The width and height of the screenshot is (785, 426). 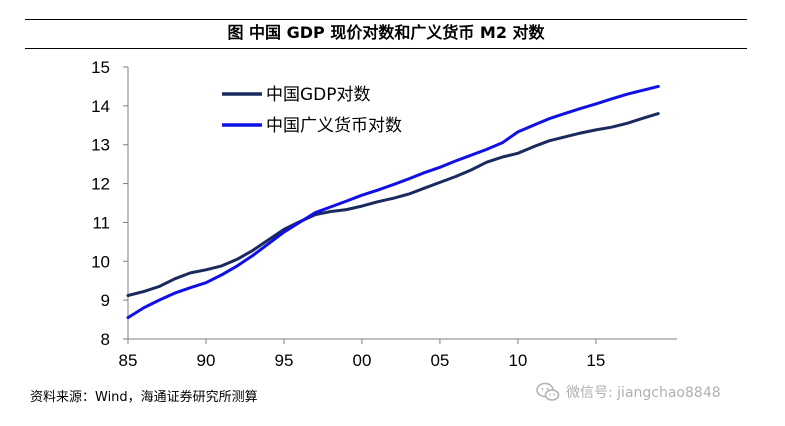 I want to click on y-tick-label: 14, so click(x=100, y=106).